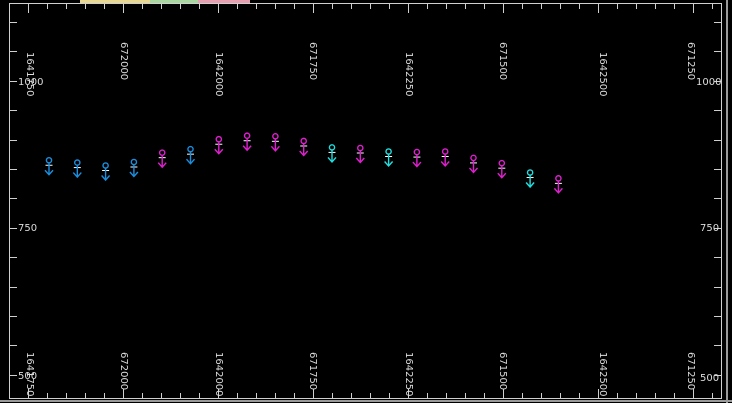 The image size is (732, 403). I want to click on top-tick-label: 671250, so click(690, 61).